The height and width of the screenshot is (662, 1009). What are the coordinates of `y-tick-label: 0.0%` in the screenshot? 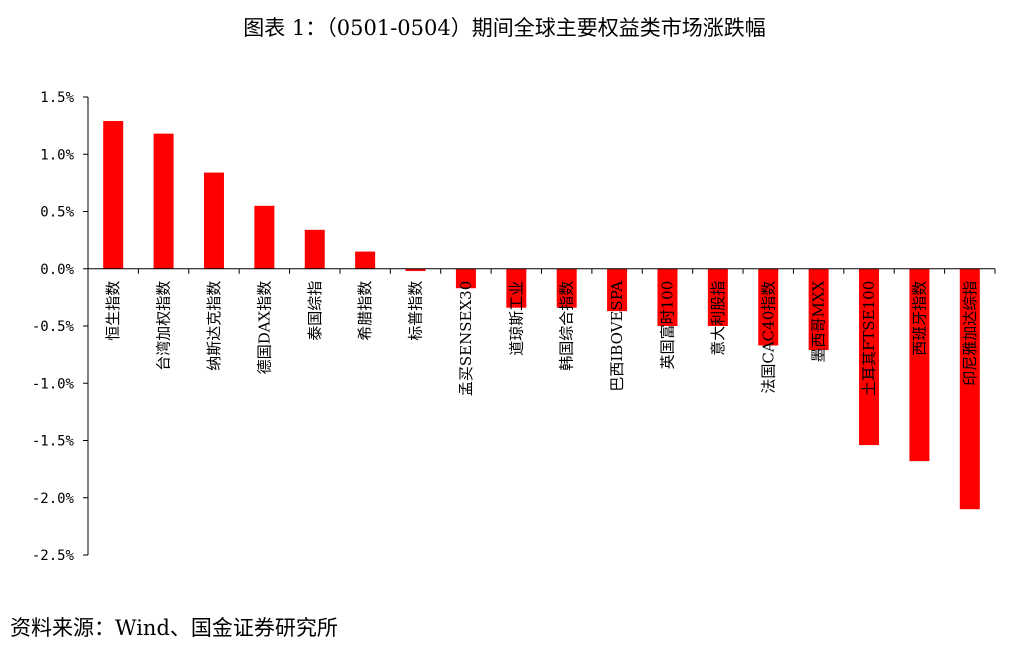 It's located at (57, 270).